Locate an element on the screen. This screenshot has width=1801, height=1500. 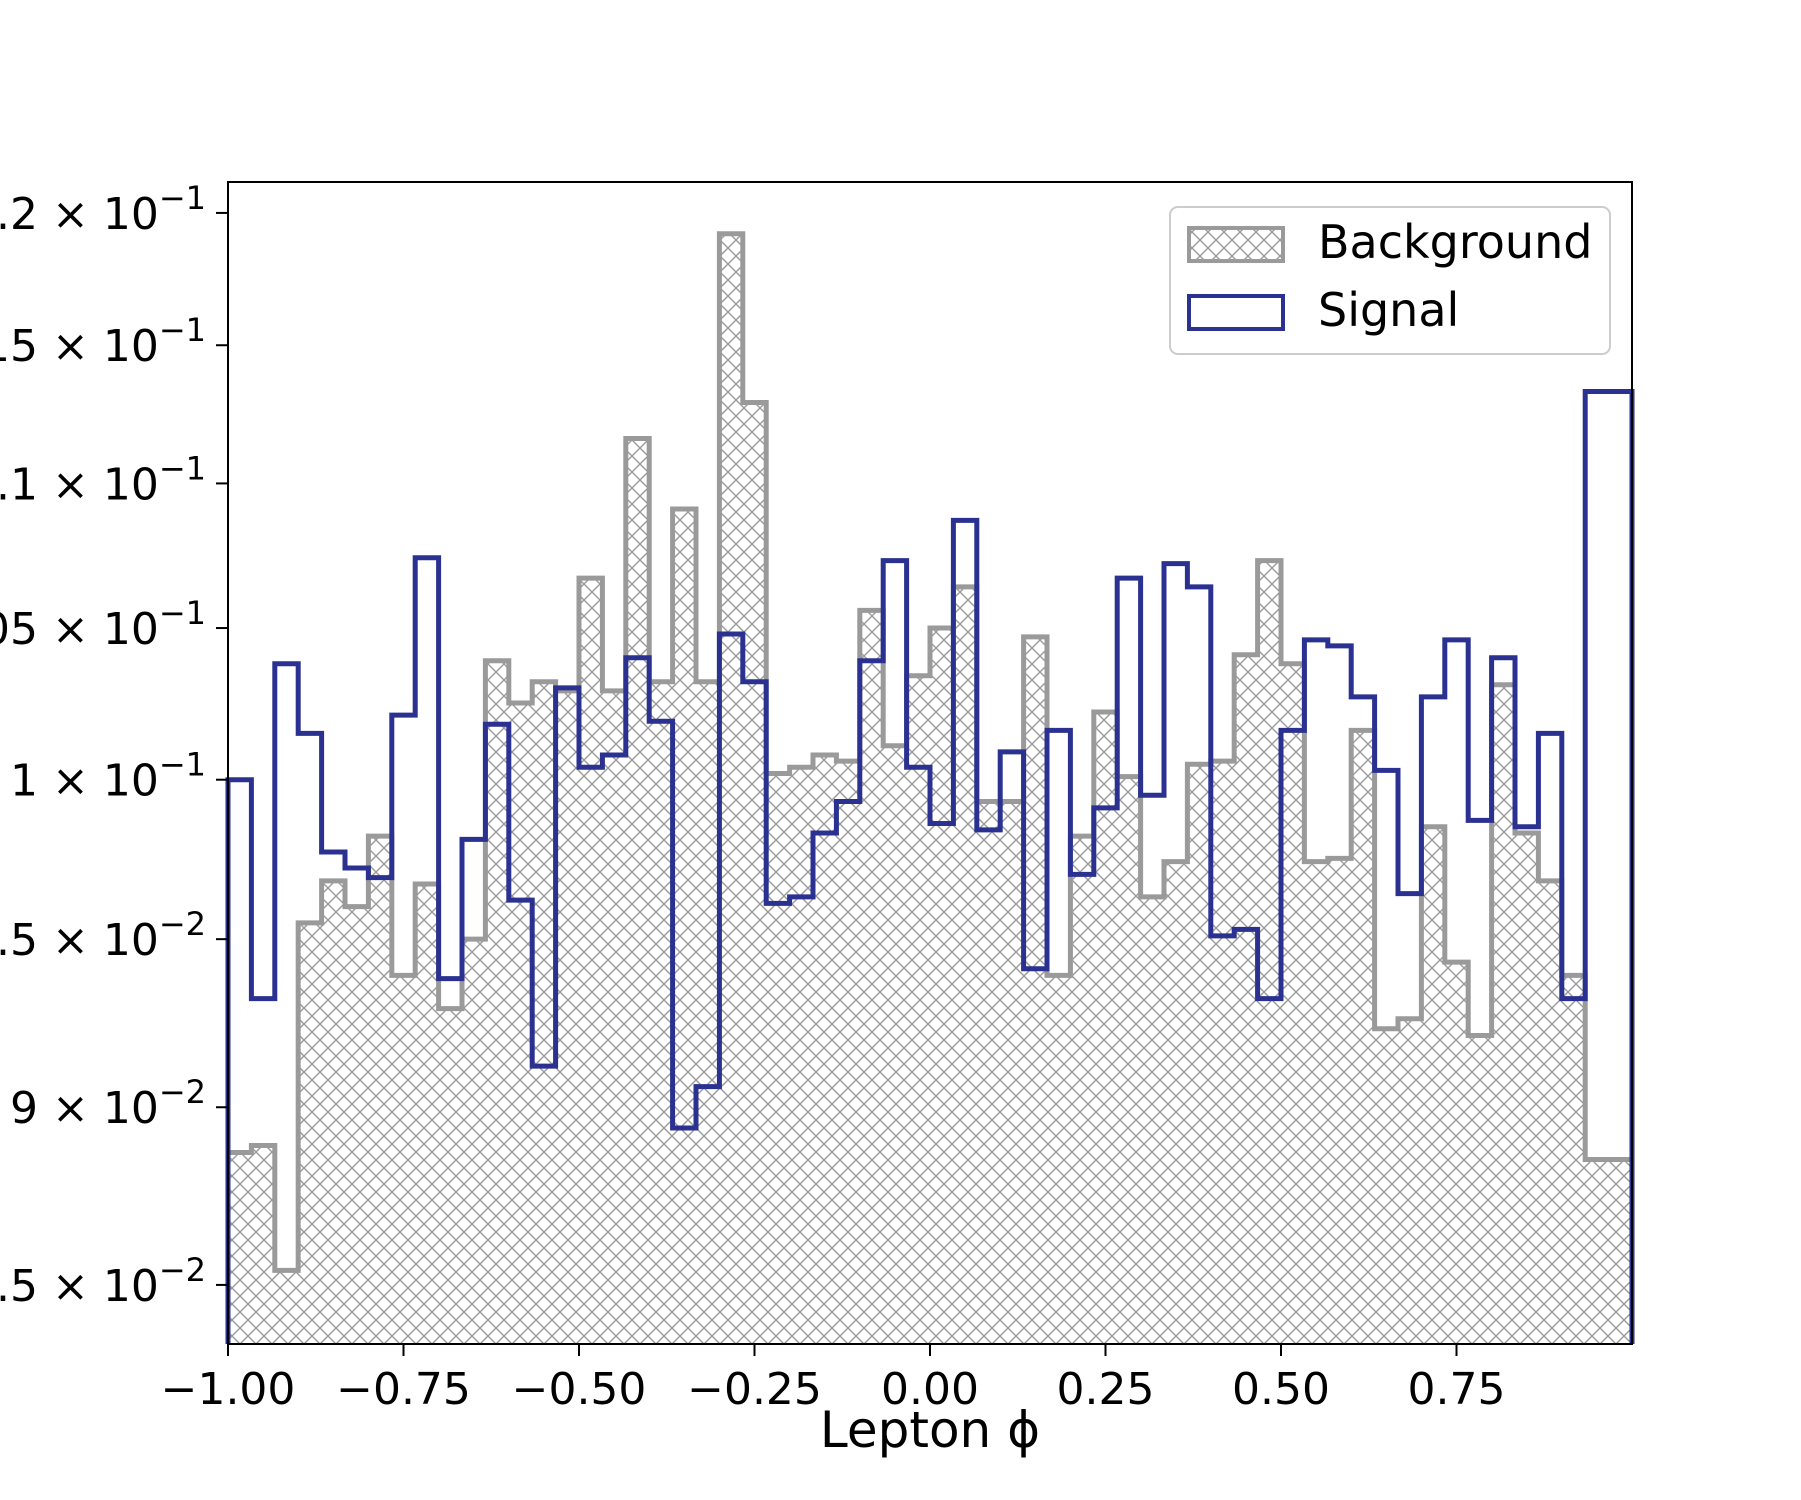
x-tick-label: −0.75 is located at coordinates (403, 1389).